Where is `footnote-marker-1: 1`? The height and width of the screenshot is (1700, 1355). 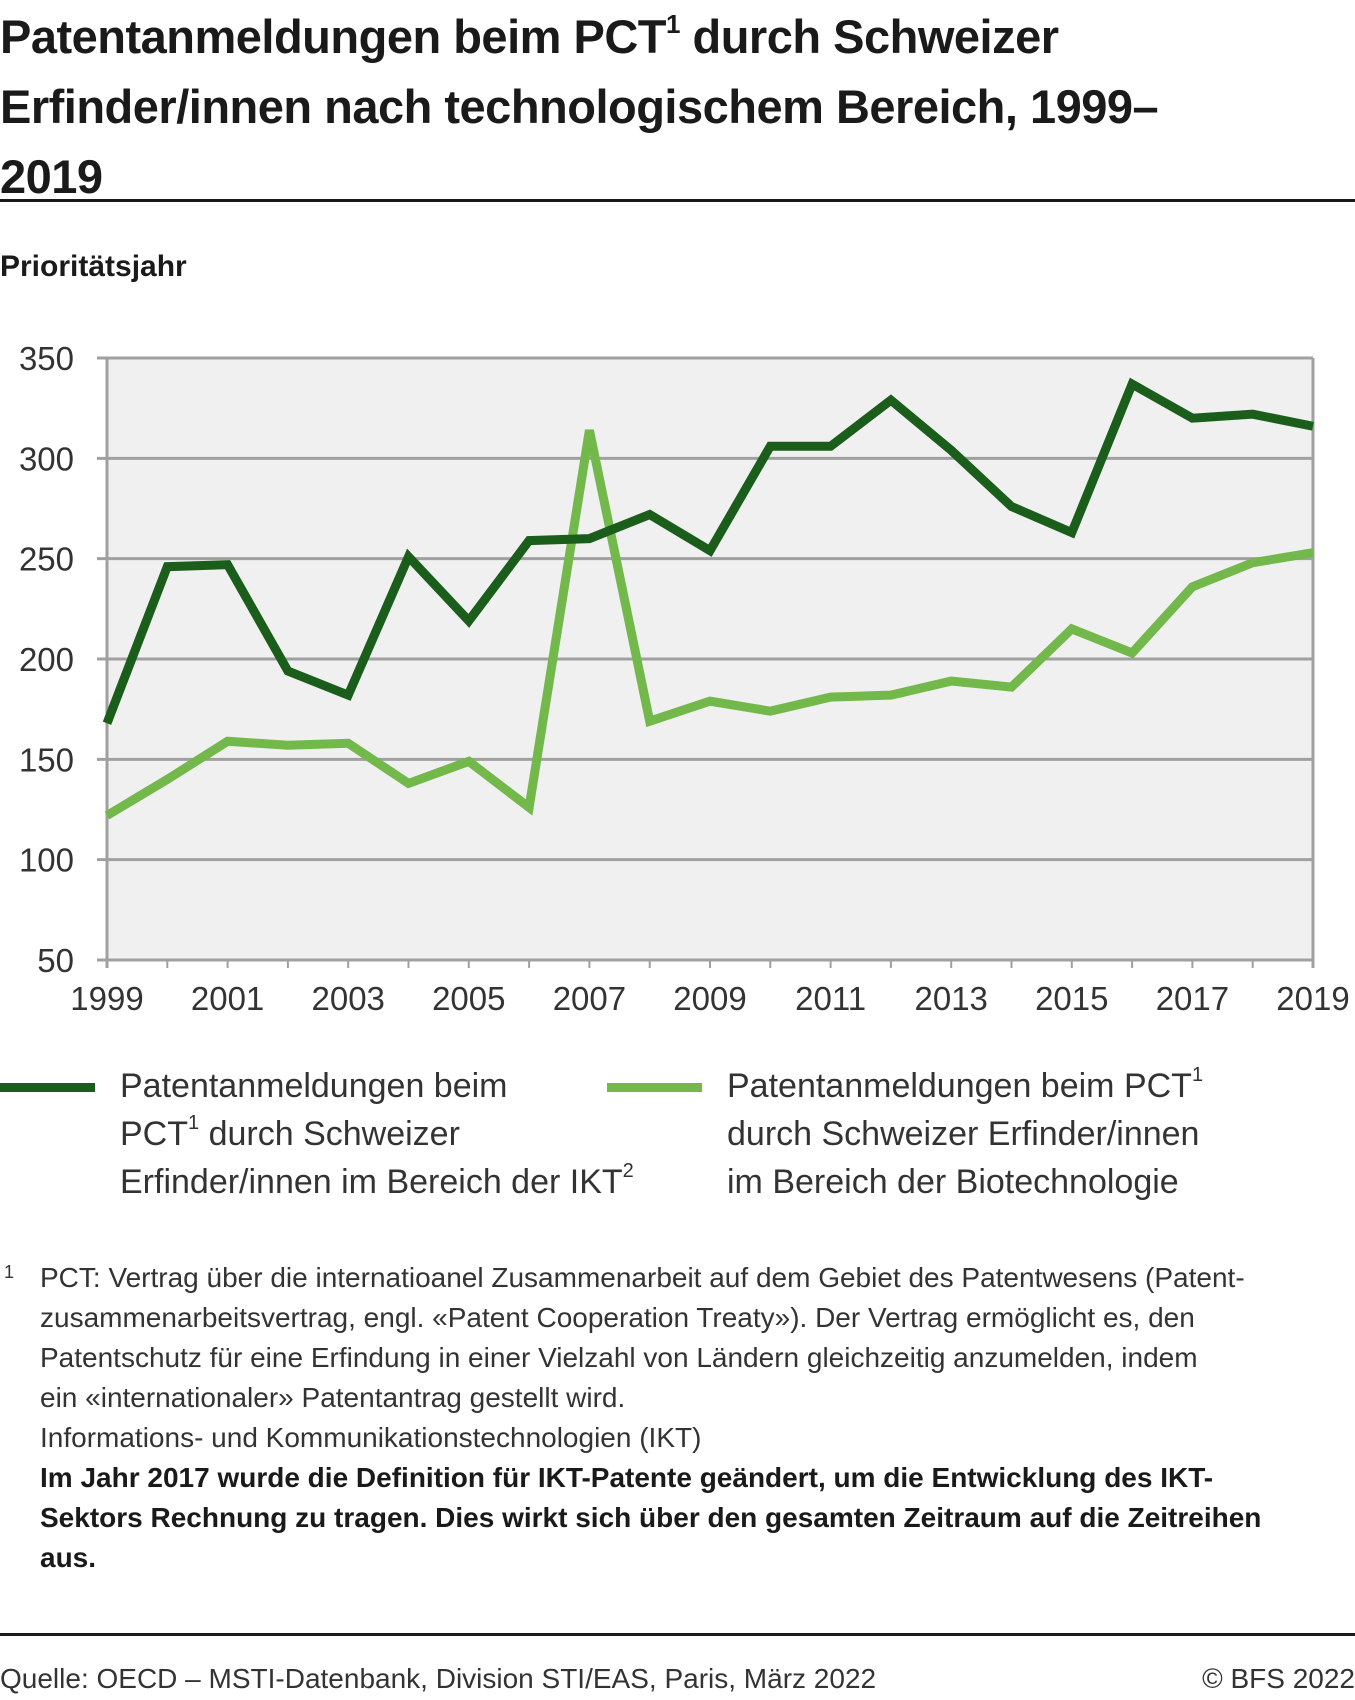
footnote-marker-1: 1 is located at coordinates (9, 1272).